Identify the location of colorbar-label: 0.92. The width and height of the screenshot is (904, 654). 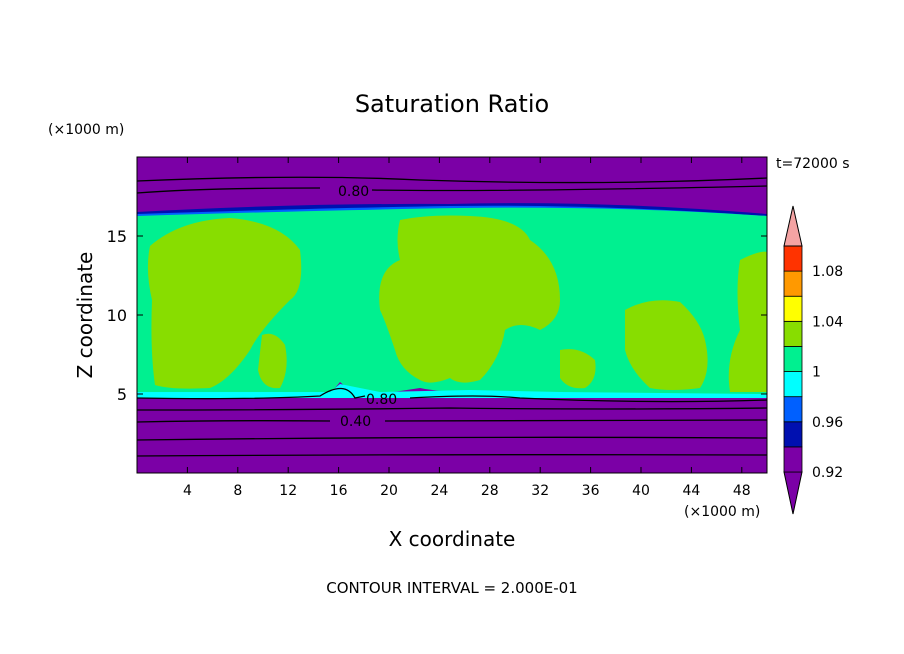
(827, 473).